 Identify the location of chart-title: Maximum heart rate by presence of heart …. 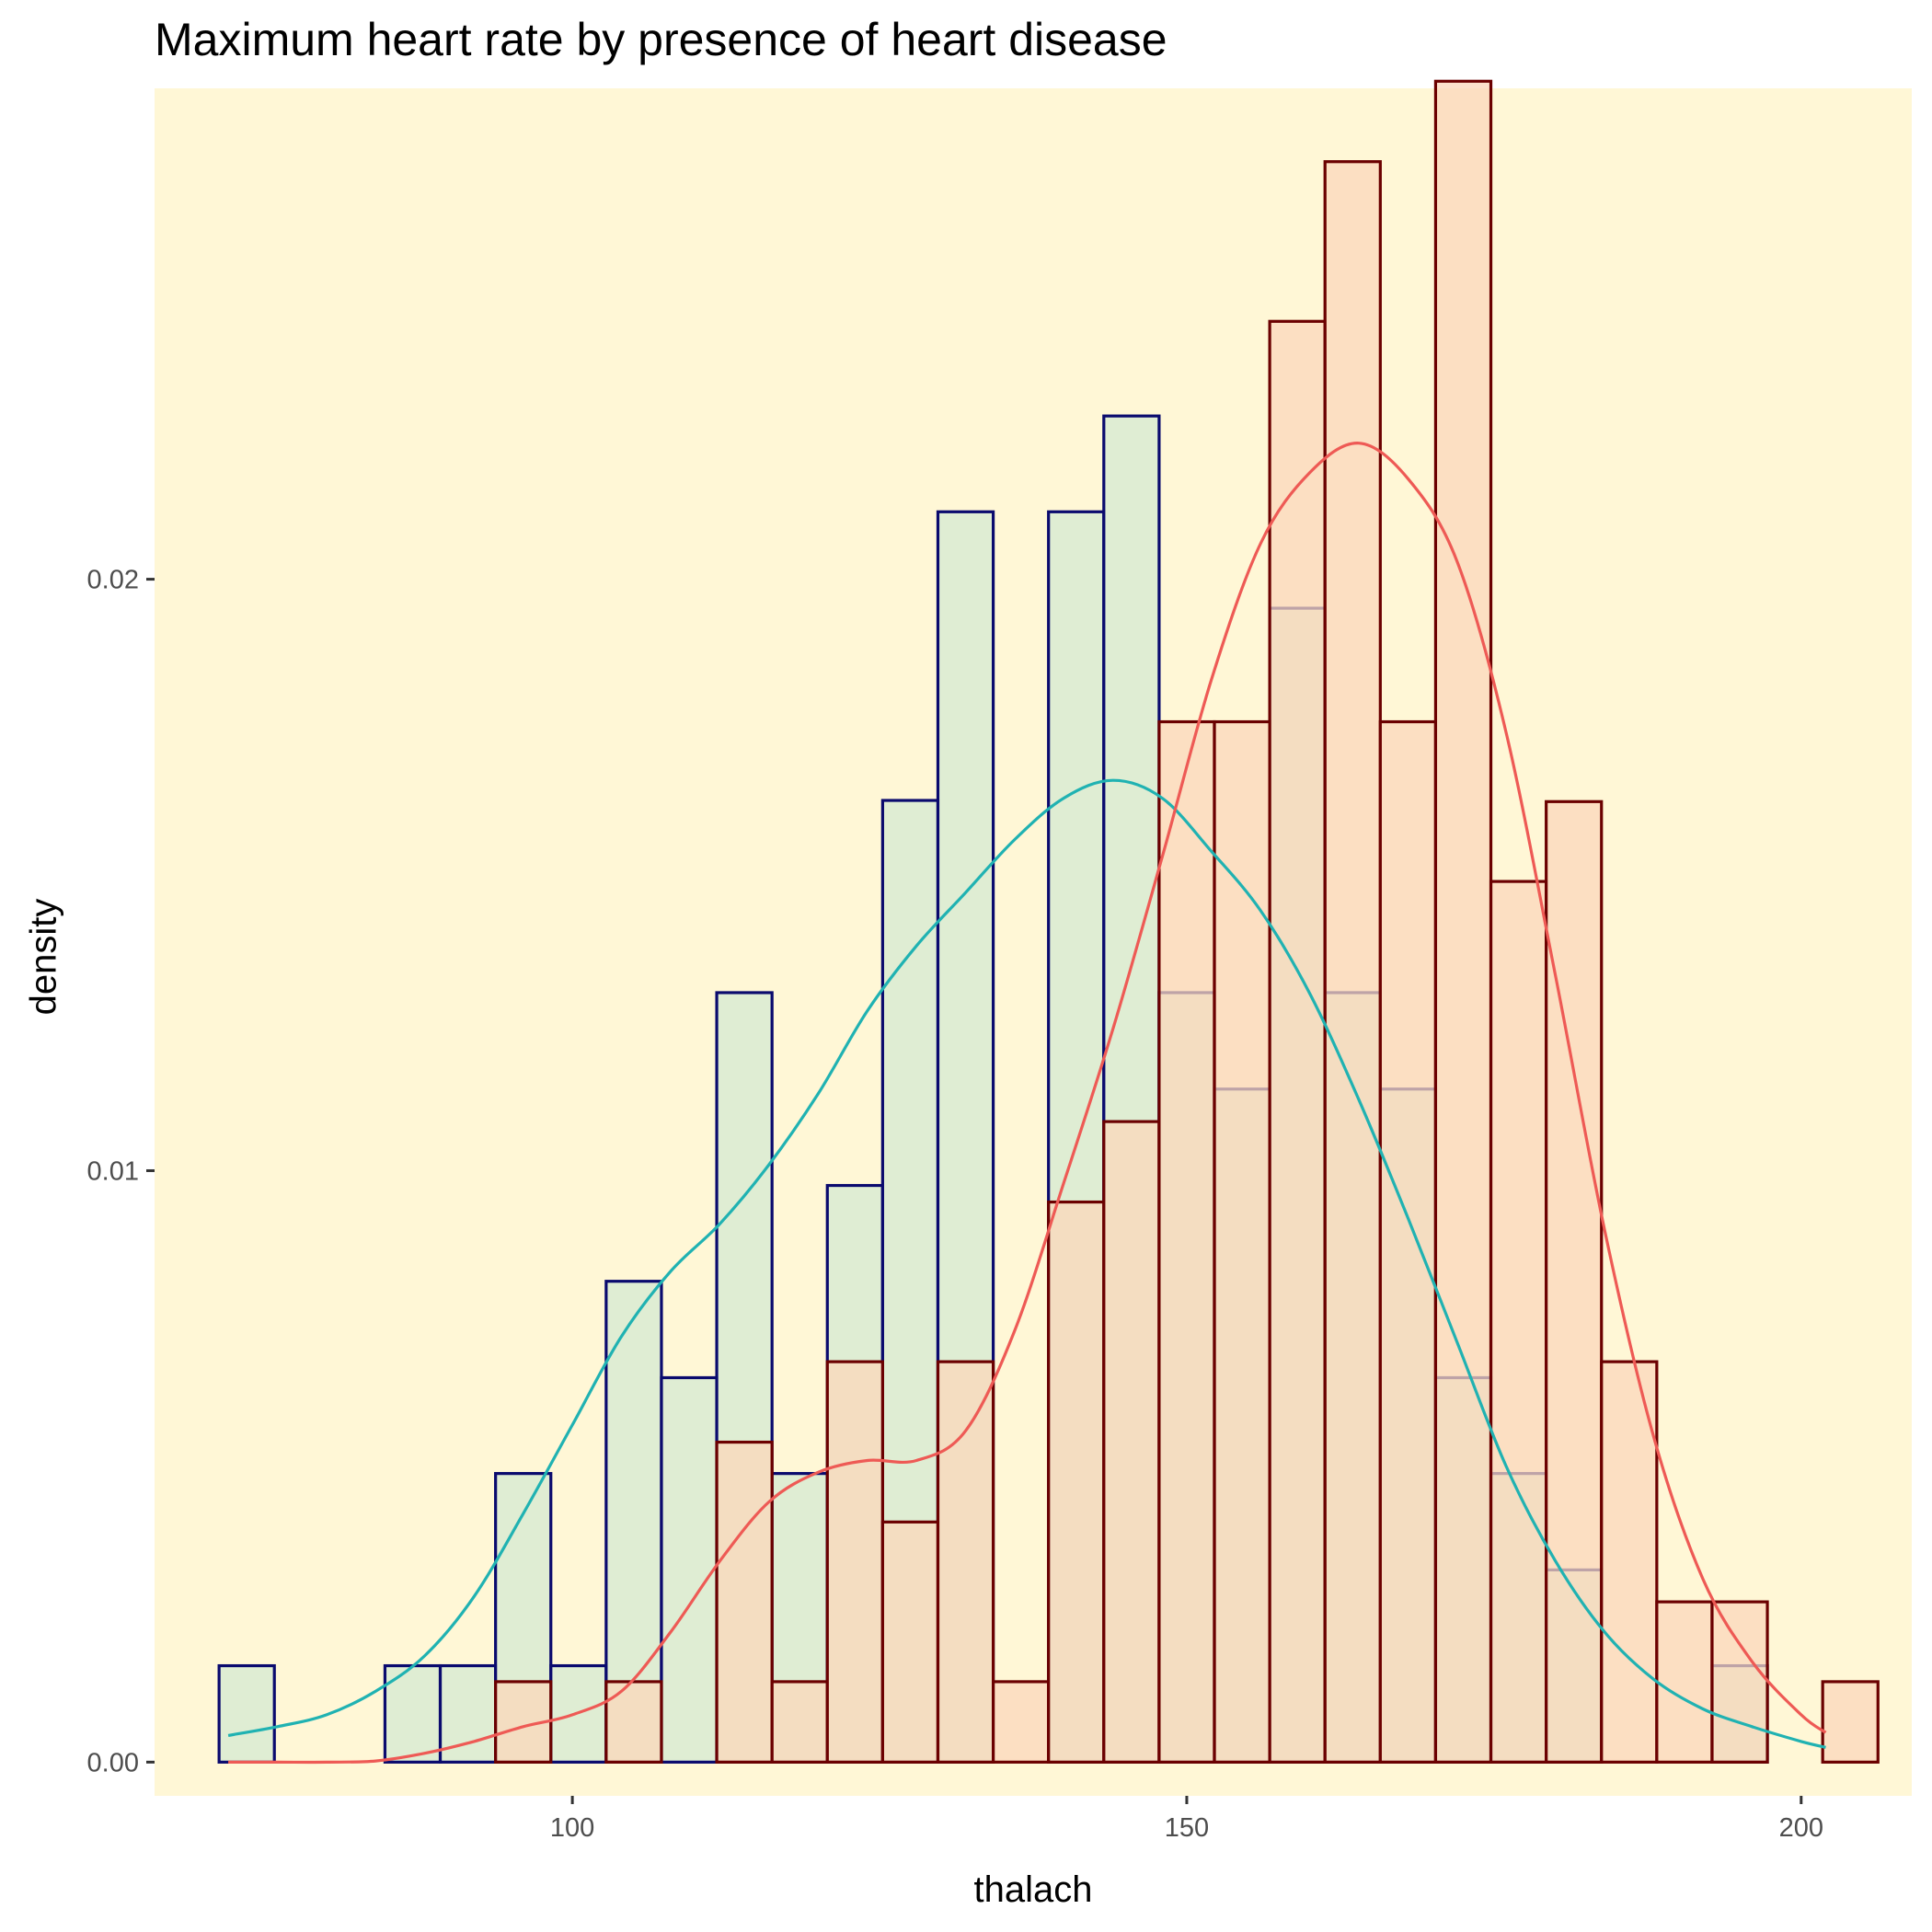
(661, 39).